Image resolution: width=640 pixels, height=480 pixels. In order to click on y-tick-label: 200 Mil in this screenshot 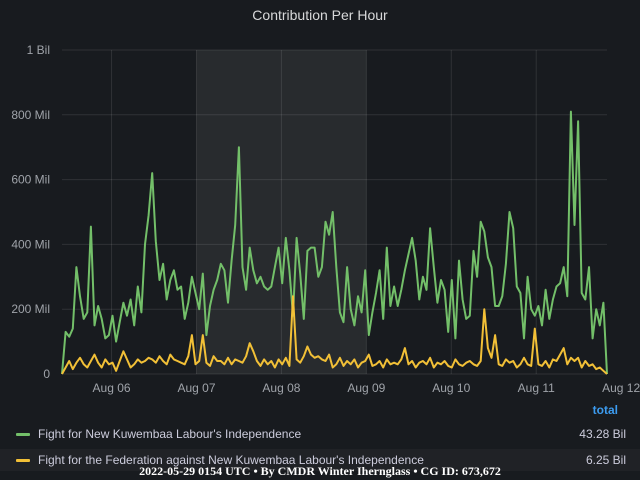, I will do `click(30, 309)`.